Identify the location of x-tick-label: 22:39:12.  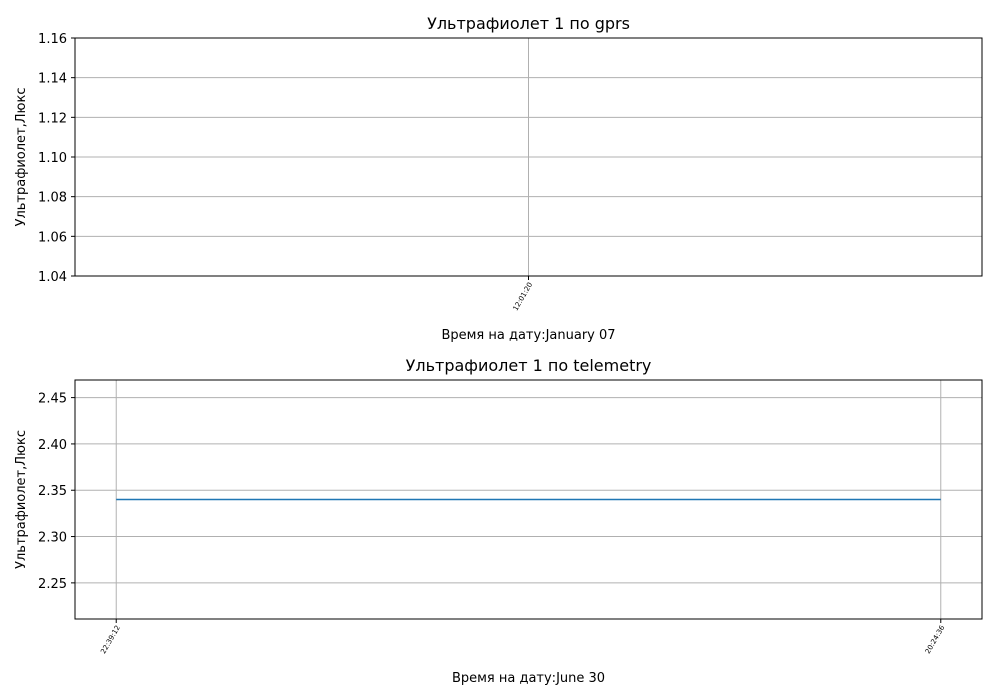
(110, 639).